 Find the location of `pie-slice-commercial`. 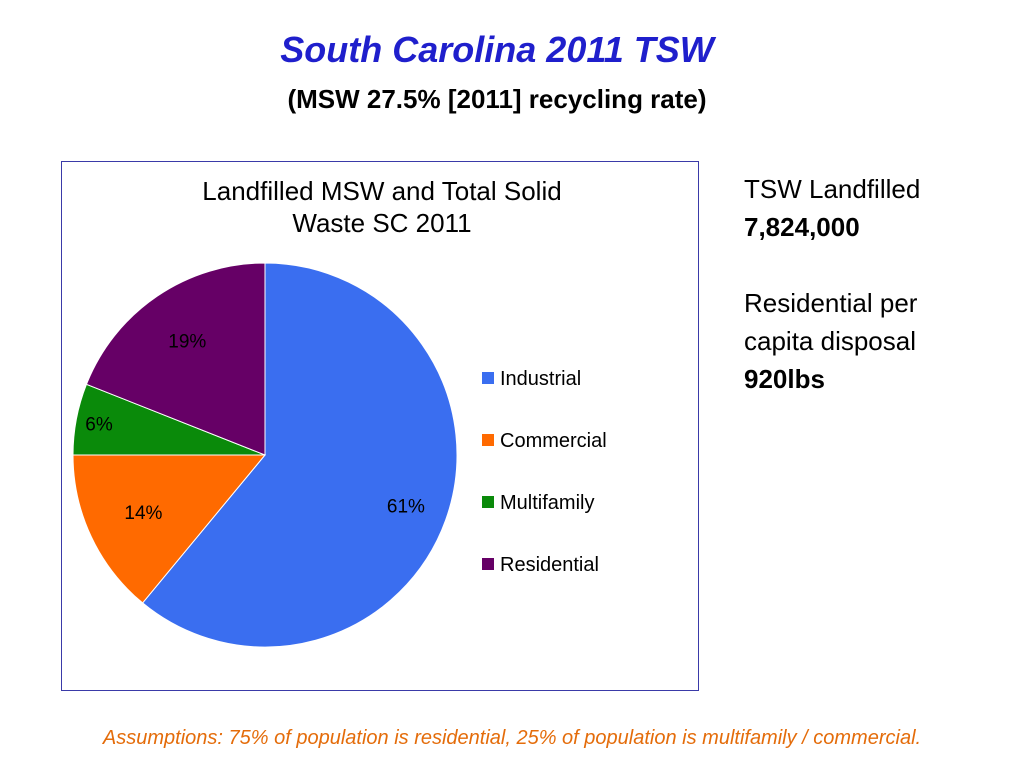

pie-slice-commercial is located at coordinates (169, 529).